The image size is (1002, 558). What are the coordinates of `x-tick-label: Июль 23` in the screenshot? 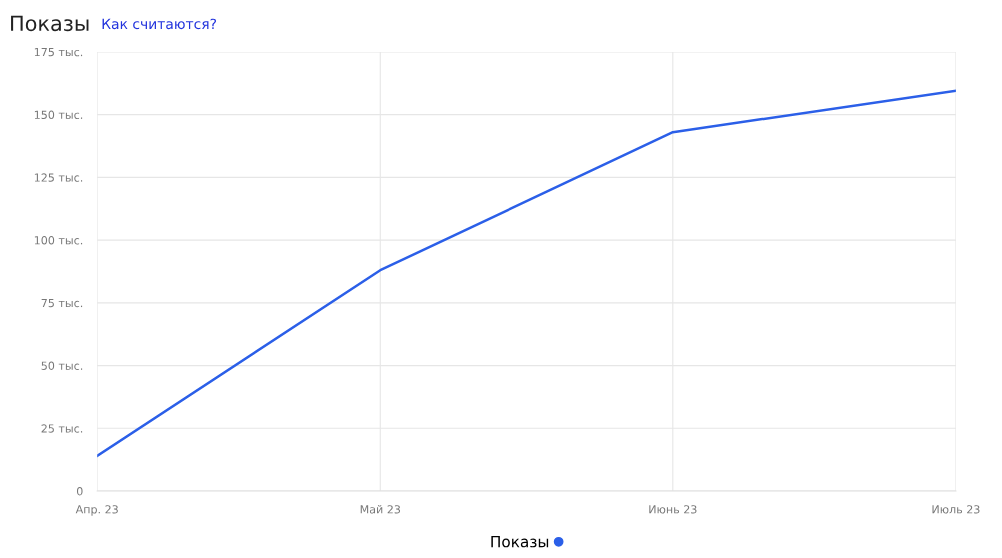 It's located at (956, 509).